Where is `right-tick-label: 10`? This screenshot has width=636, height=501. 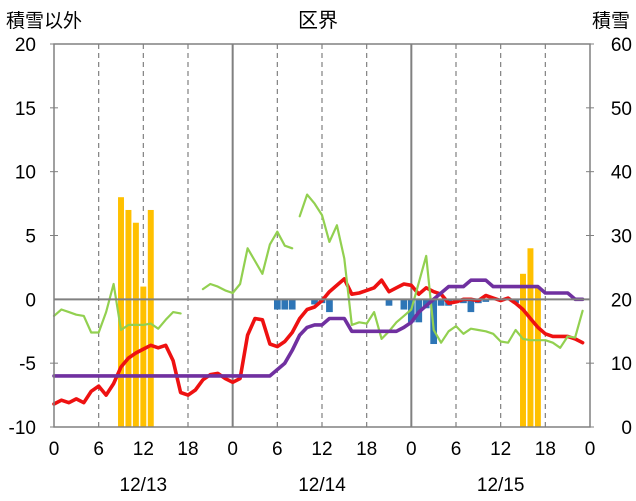 right-tick-label: 10 is located at coordinates (621, 364).